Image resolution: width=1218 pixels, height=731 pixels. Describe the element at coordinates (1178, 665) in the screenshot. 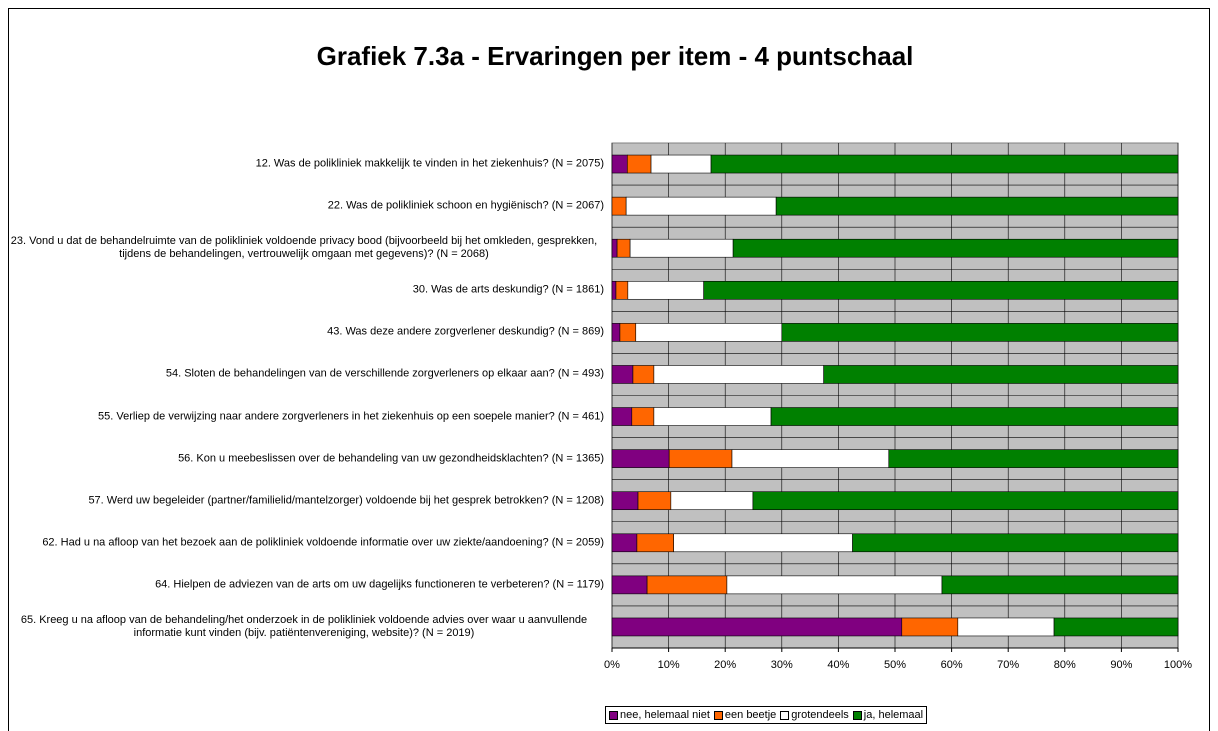

I see `x-tick-label: 100%` at that location.